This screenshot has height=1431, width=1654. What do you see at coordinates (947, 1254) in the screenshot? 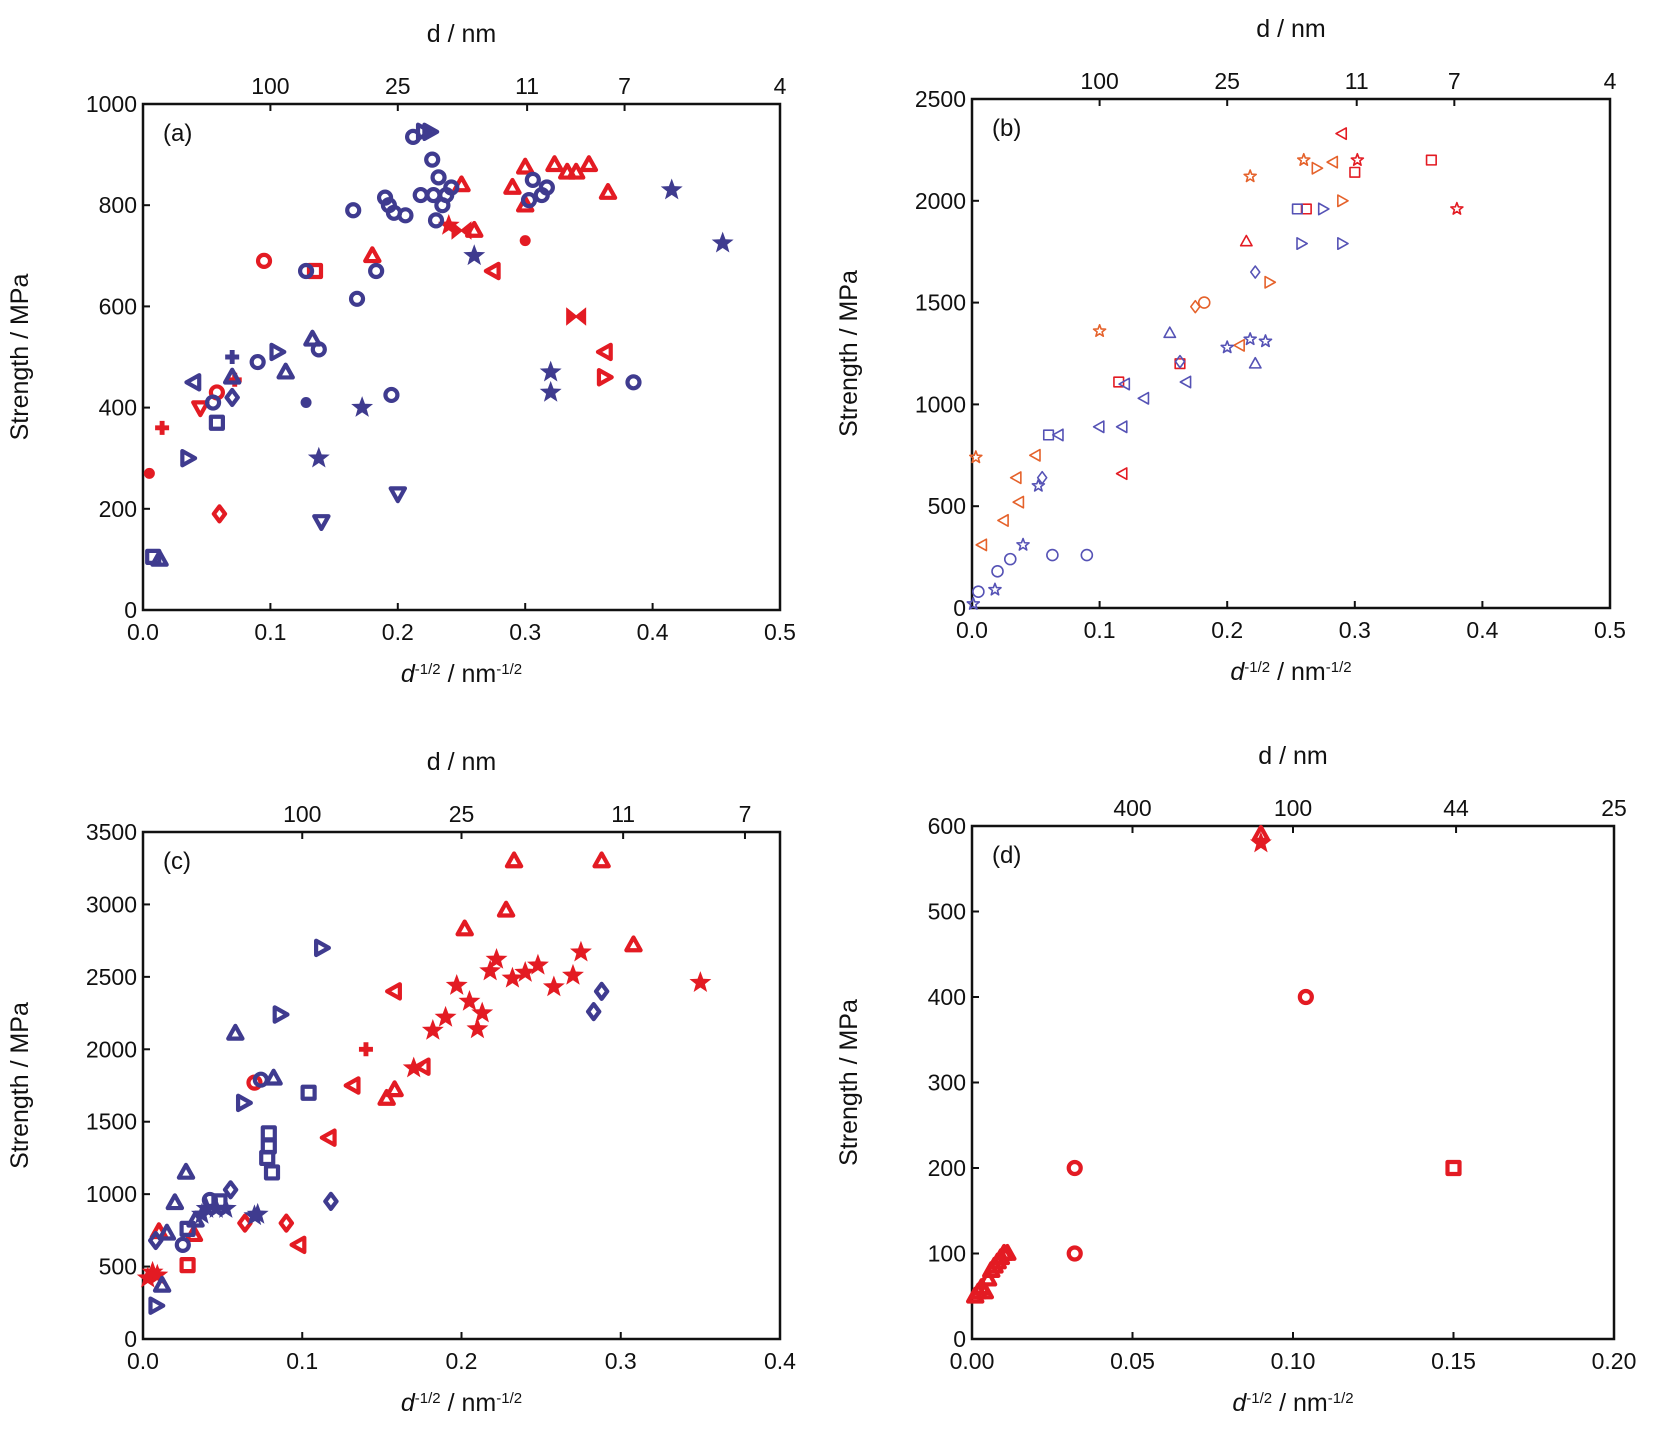
I see `y-tick-label: 100` at bounding box center [947, 1254].